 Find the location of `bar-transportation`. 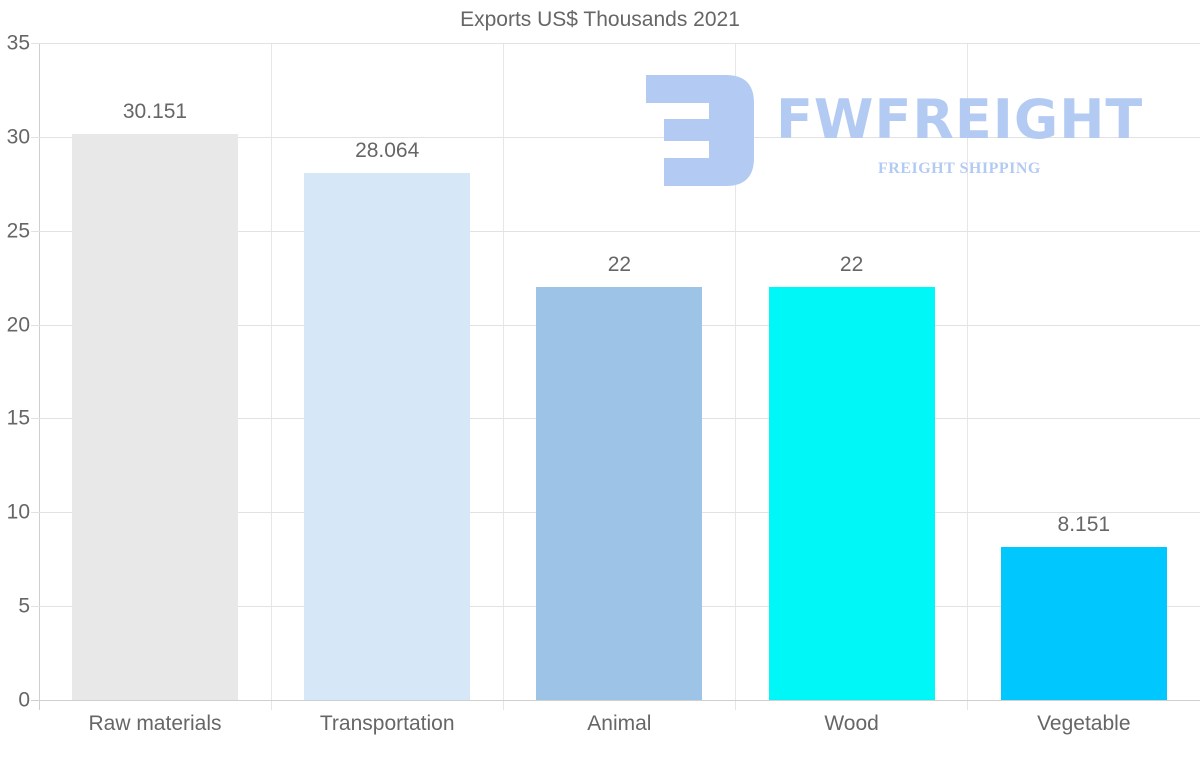

bar-transportation is located at coordinates (387, 436).